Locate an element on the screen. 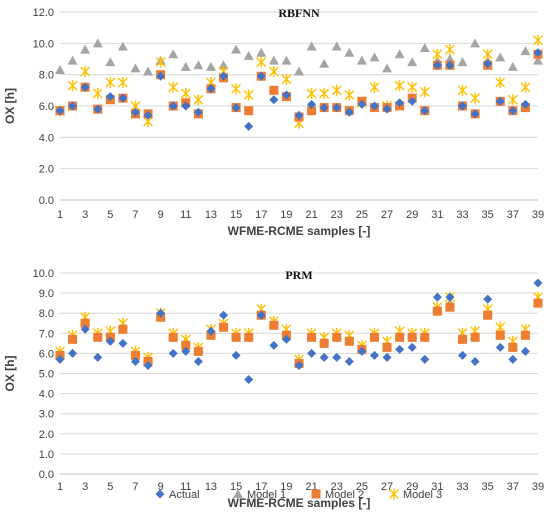  chart-title: PRM is located at coordinates (298, 275).